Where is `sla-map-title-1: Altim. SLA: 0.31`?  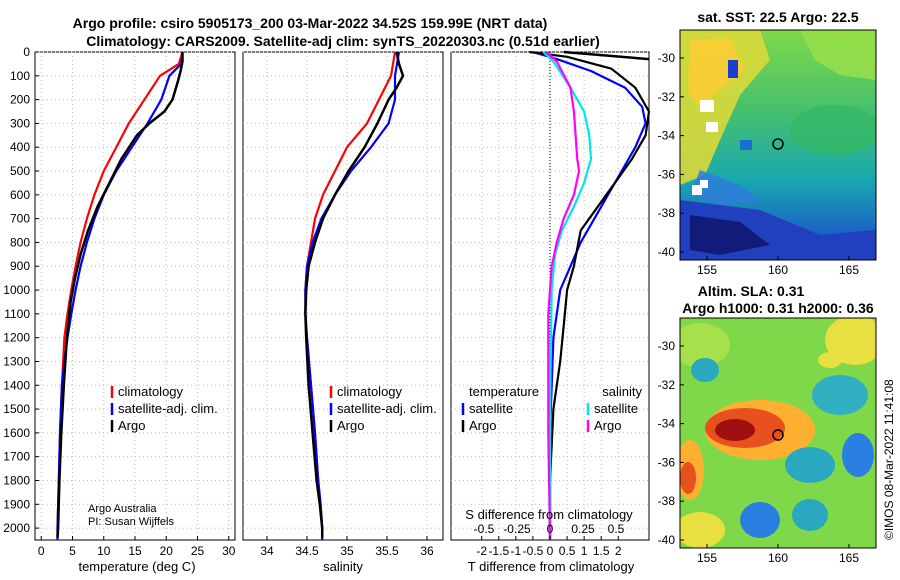 sla-map-title-1: Altim. SLA: 0.31 is located at coordinates (751, 291).